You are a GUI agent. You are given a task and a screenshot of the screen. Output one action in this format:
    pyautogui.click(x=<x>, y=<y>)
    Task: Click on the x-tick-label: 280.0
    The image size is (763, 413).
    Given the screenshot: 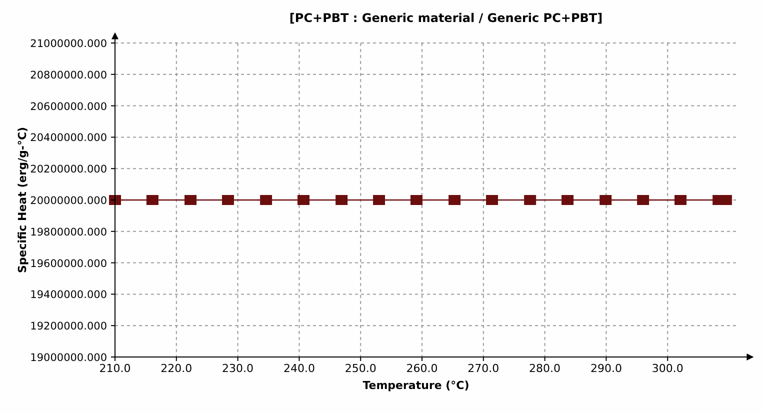 What is the action you would take?
    pyautogui.click(x=545, y=368)
    